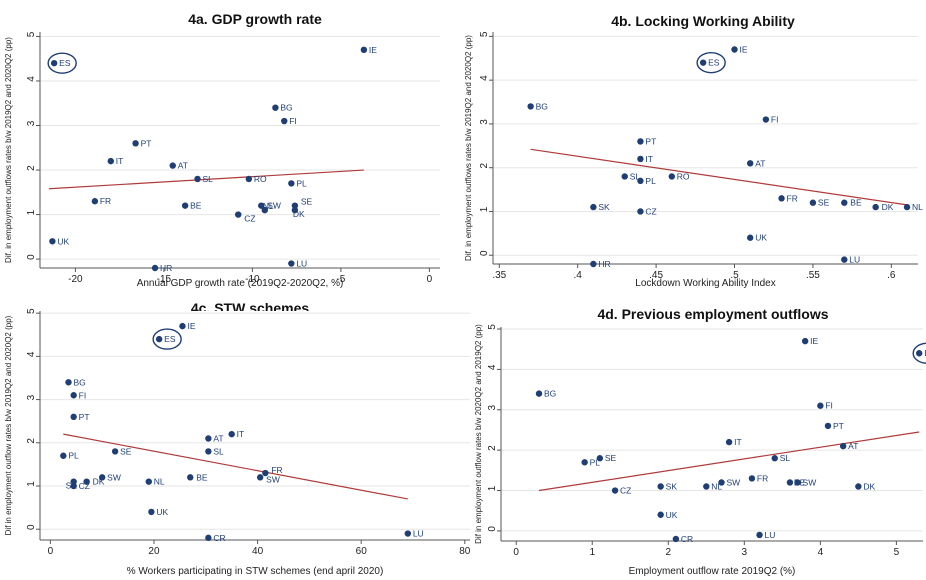 The image size is (926, 580). What do you see at coordinates (891, 275) in the screenshot?
I see `x-tick-label: .6` at bounding box center [891, 275].